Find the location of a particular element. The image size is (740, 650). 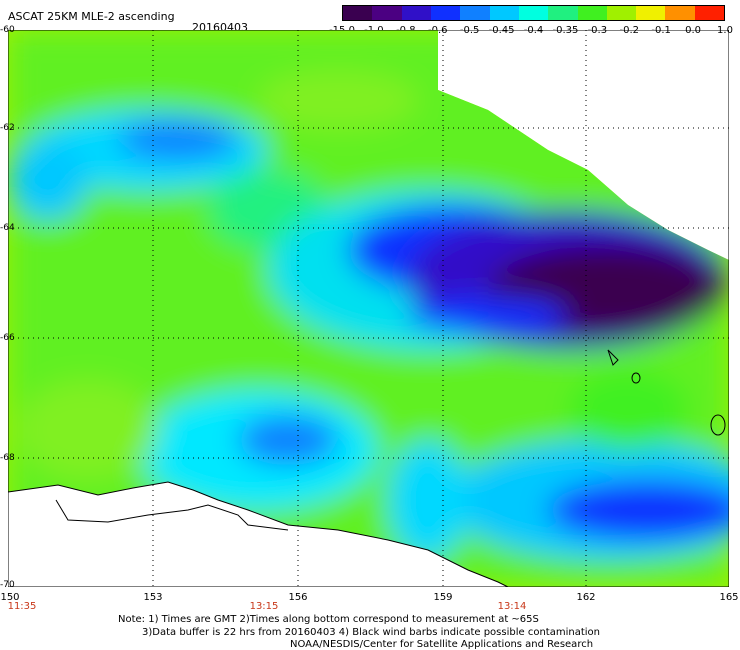

lat-label: -70 is located at coordinates (7, 585).